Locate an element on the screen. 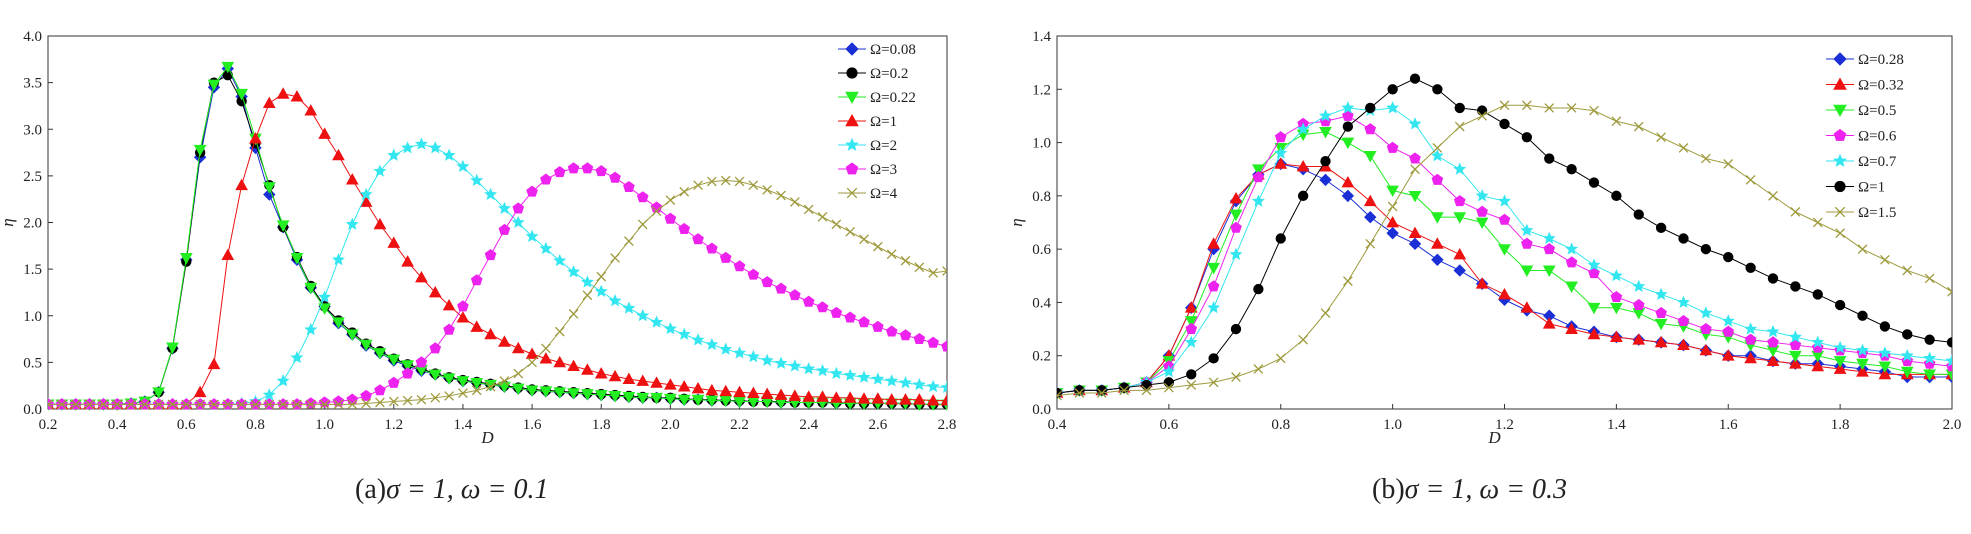  chart-a-legend-label: Ω=3 is located at coordinates (883, 170).